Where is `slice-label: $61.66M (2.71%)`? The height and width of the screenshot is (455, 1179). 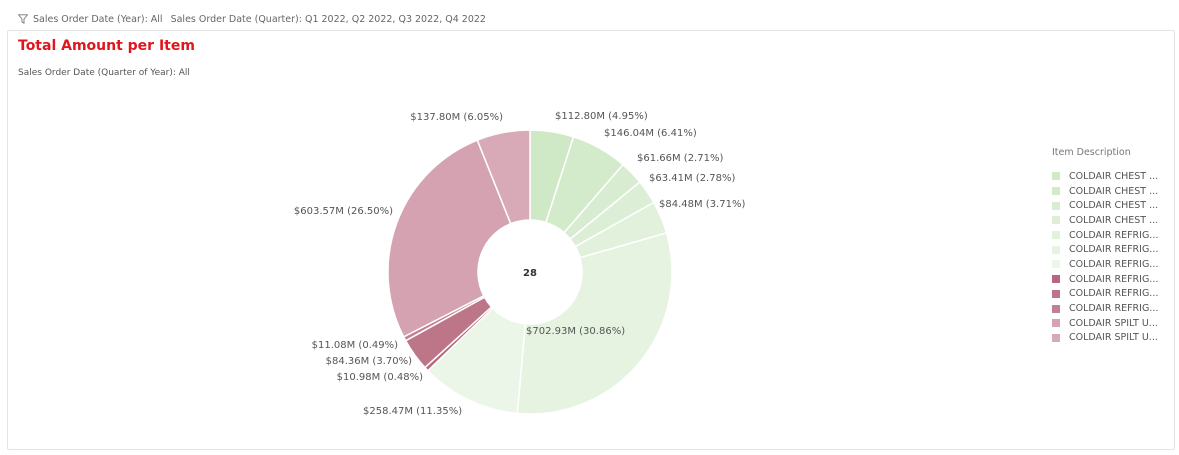
slice-label: $61.66M (2.71%) is located at coordinates (680, 158).